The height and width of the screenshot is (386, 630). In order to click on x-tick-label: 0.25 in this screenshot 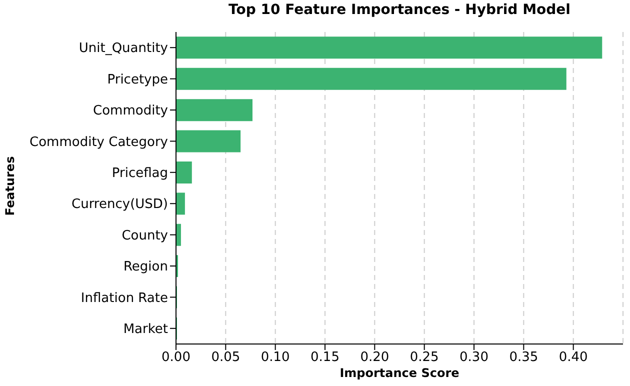, I will do `click(424, 358)`.